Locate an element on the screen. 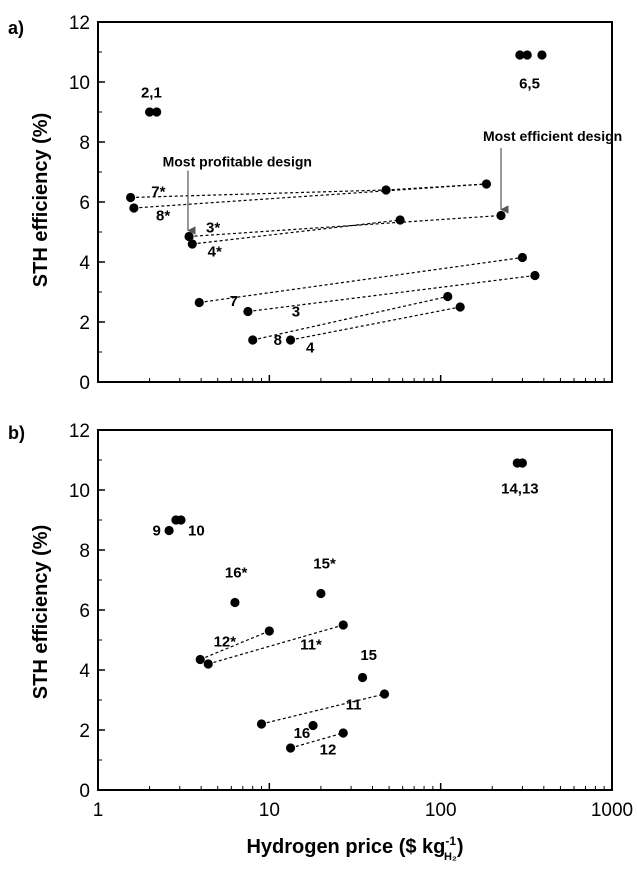  panel-b-x-tick-label: 1000 is located at coordinates (612, 810).